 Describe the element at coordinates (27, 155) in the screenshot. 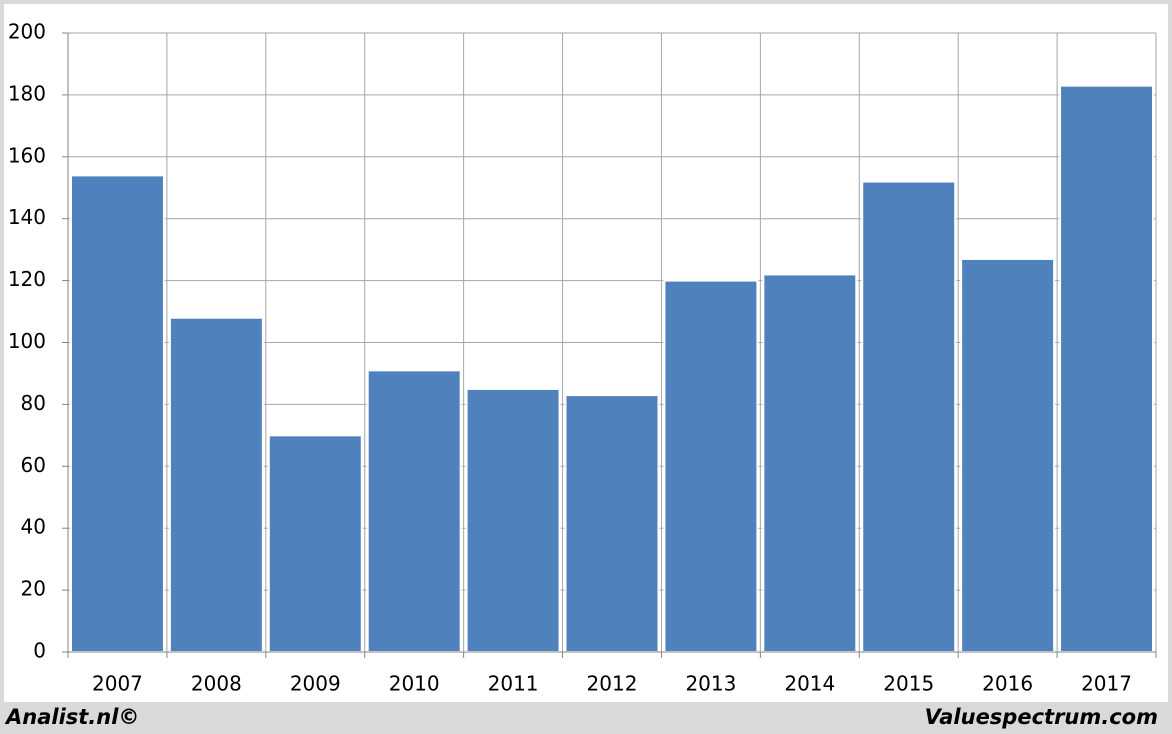

I see `y-tick-label: 160` at that location.